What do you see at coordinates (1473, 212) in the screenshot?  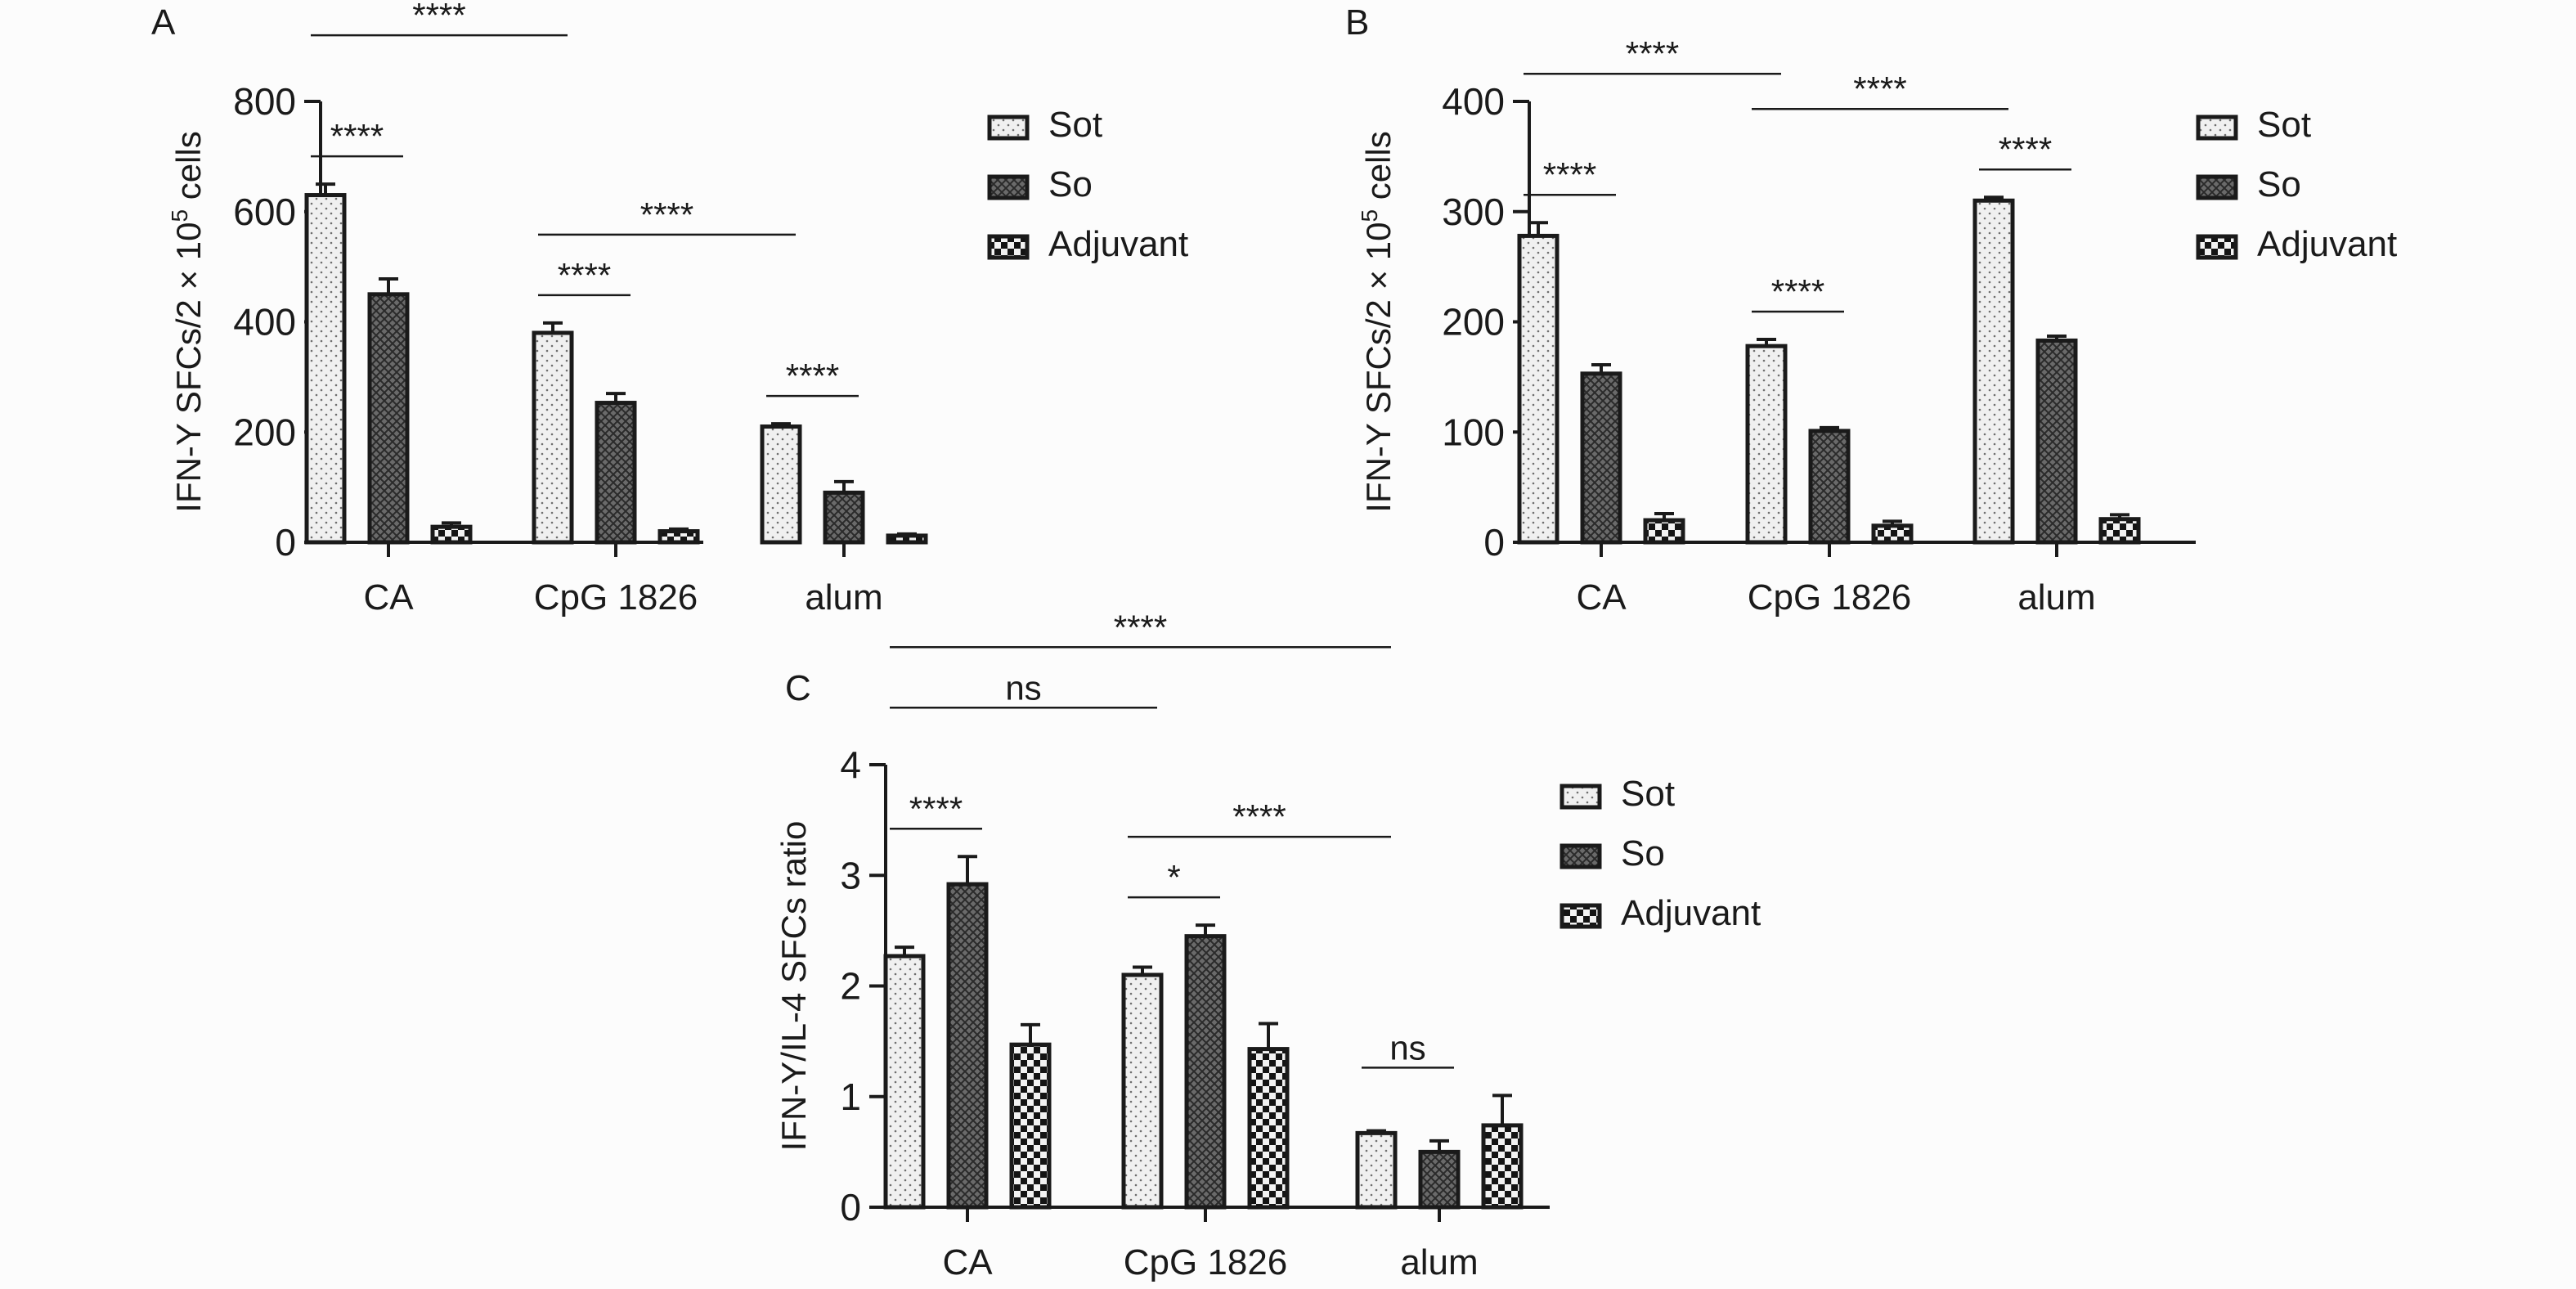 I see `y-tick-label: 300` at bounding box center [1473, 212].